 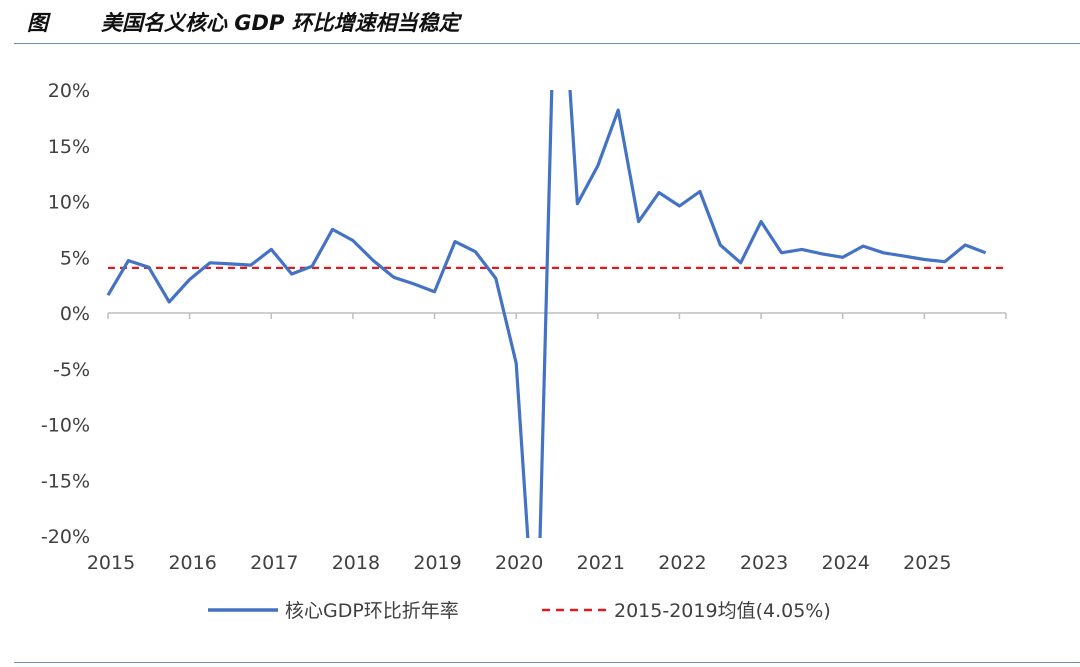 I want to click on y-tick-label: -10%, so click(x=65, y=426).